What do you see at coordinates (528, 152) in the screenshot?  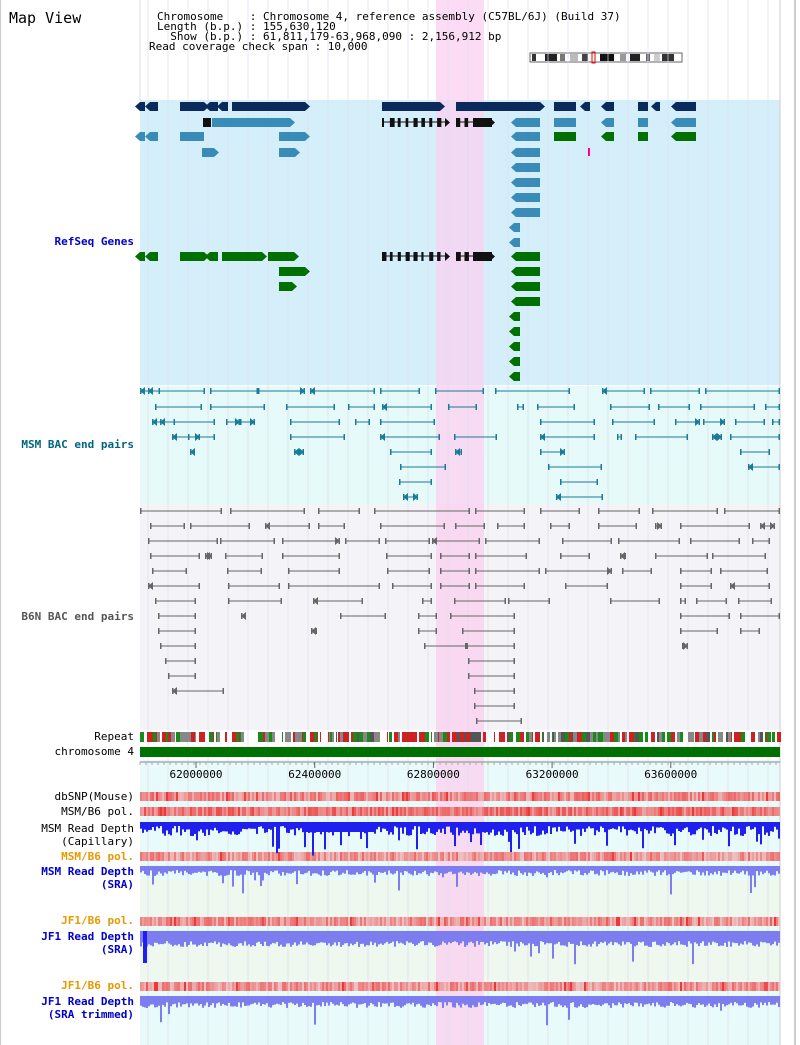 I see `gene-body` at bounding box center [528, 152].